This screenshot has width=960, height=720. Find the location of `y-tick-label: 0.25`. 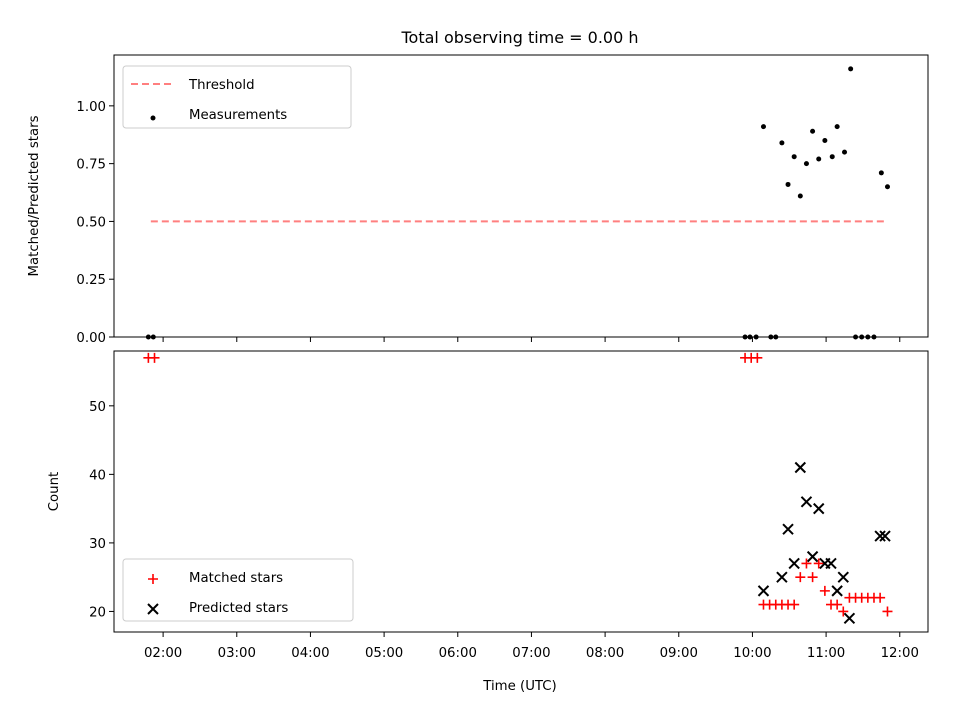

y-tick-label: 0.25 is located at coordinates (91, 280).